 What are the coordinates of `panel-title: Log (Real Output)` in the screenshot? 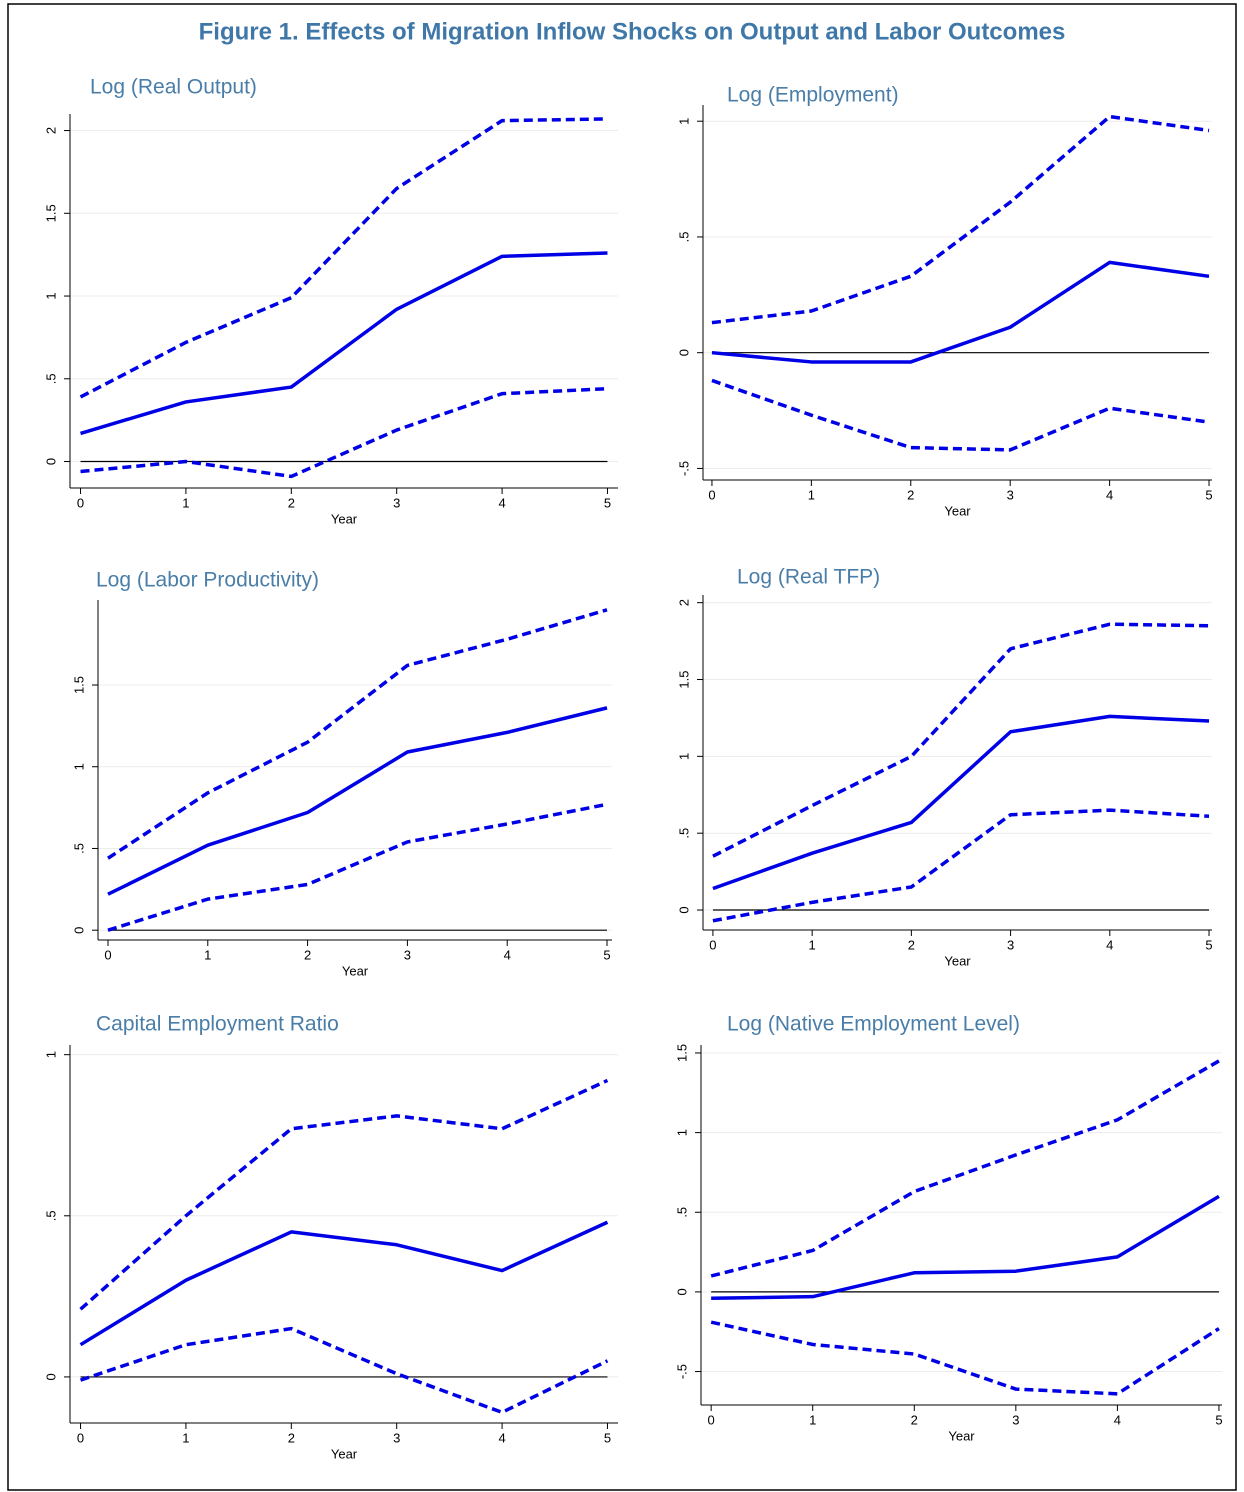 It's located at (173, 87).